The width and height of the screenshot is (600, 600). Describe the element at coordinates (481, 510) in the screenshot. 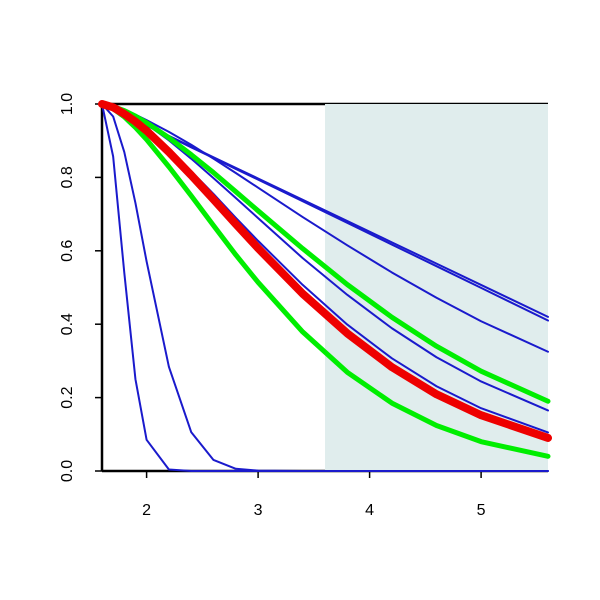

I see `x-tick-label: 5` at that location.